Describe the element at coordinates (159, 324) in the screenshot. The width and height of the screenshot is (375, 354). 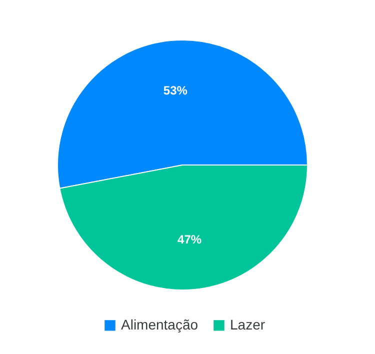
I see `legend-label: Alimentação` at that location.